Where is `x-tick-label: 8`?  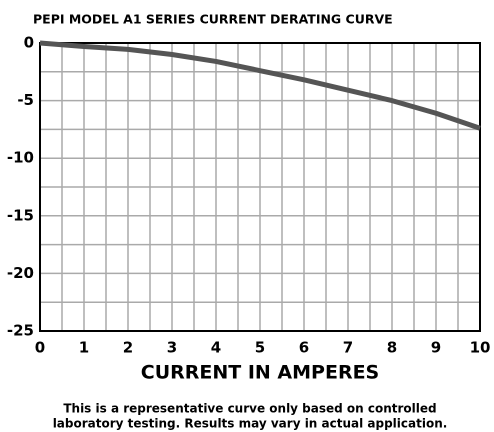
x-tick-label: 8 is located at coordinates (392, 348).